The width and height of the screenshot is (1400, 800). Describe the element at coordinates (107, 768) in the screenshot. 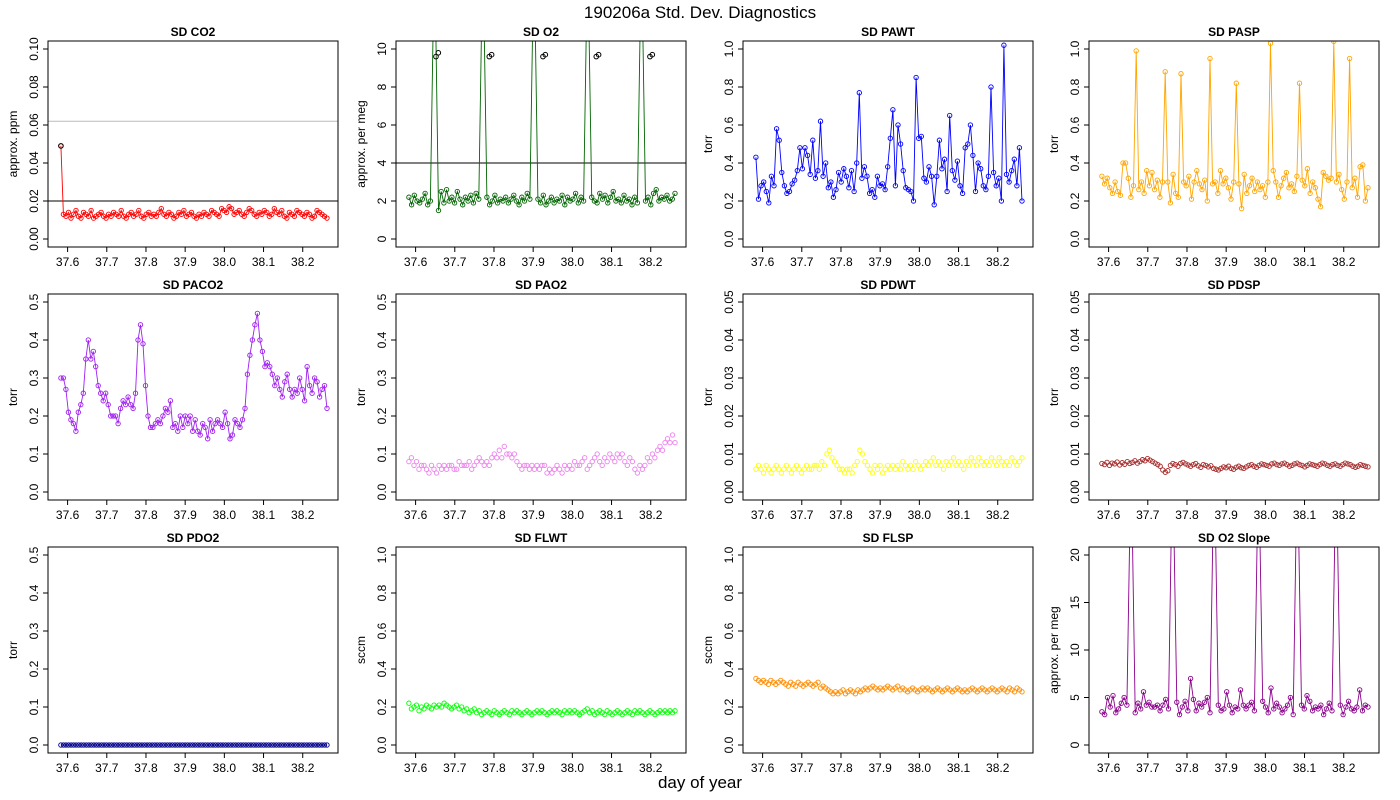

I see `x-tick-label: 37.7` at that location.